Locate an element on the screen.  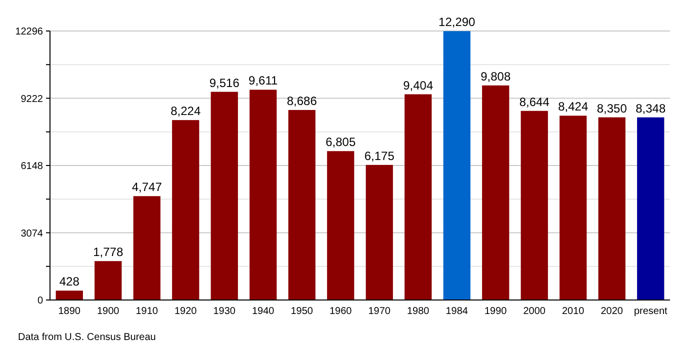
data-label: 6,175 is located at coordinates (379, 155).